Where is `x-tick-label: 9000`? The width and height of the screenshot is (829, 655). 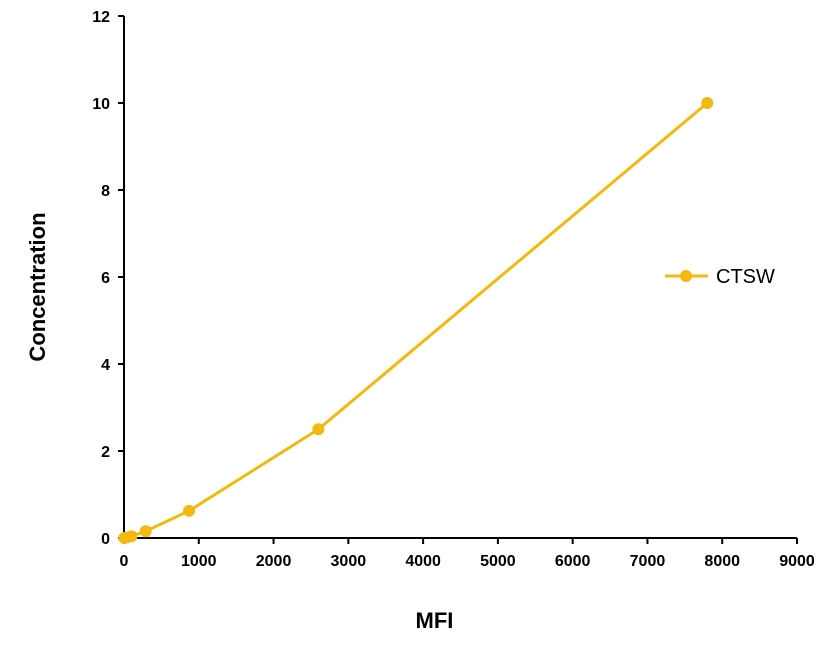
x-tick-label: 9000 is located at coordinates (797, 561).